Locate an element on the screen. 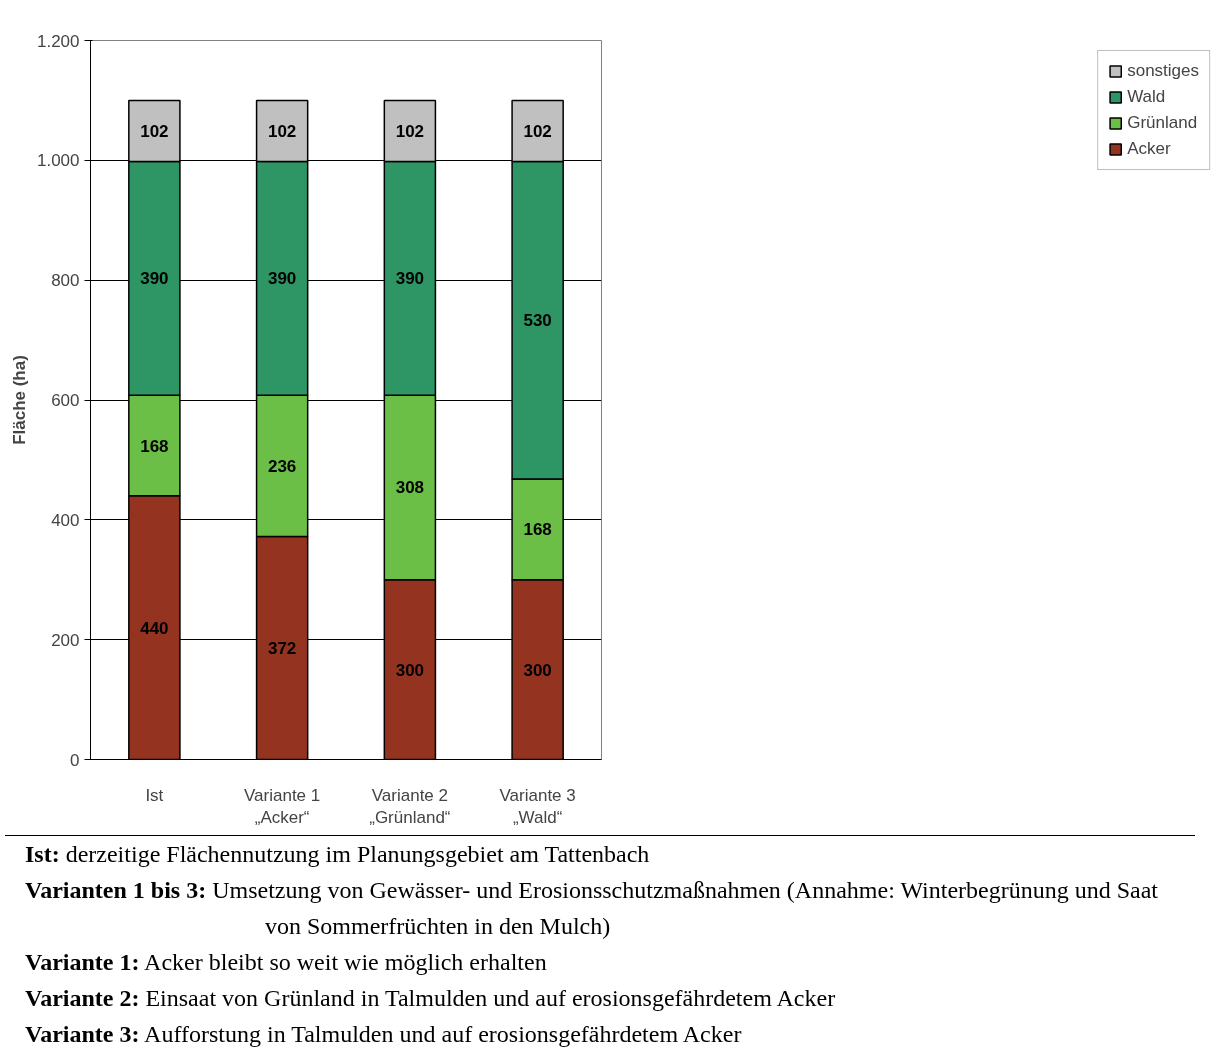 This screenshot has width=1224, height=1054. y-axis-title: Fläche (ha) is located at coordinates (19, 400).